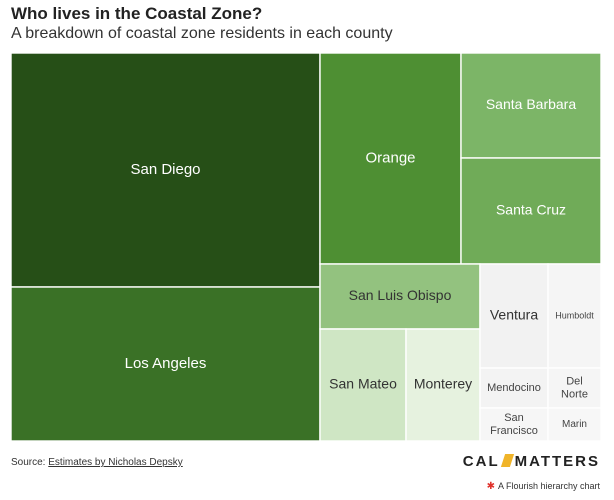 The image size is (614, 500). I want to click on flourish-label: A Flourish hierarchy chart, so click(548, 486).